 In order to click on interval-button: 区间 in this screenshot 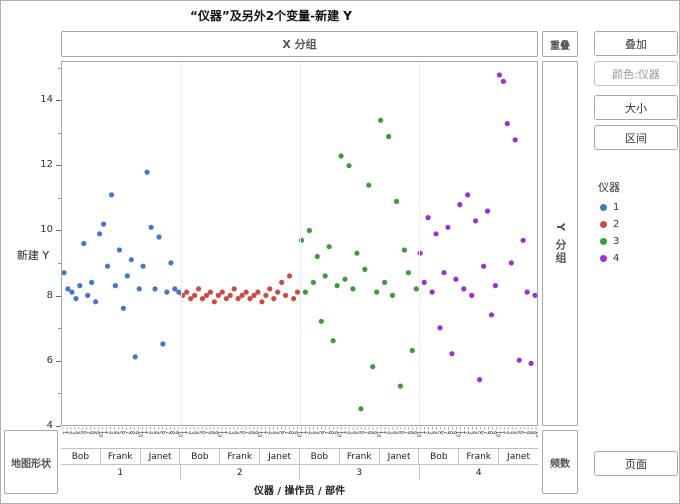, I will do `click(636, 137)`.